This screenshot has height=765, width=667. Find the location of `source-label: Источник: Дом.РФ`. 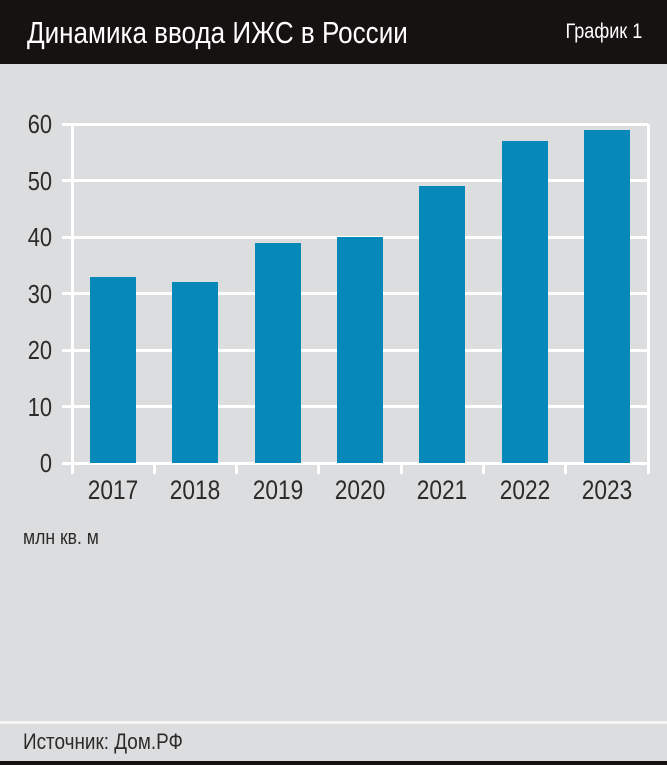

source-label: Источник: Дом.РФ is located at coordinates (103, 741).